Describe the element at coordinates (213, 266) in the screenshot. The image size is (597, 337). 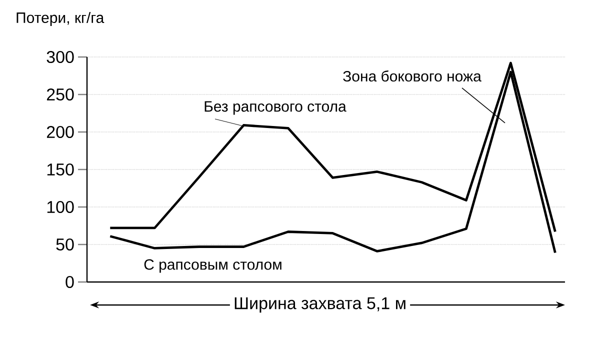
I see `series-label: С рапсовым столом` at that location.